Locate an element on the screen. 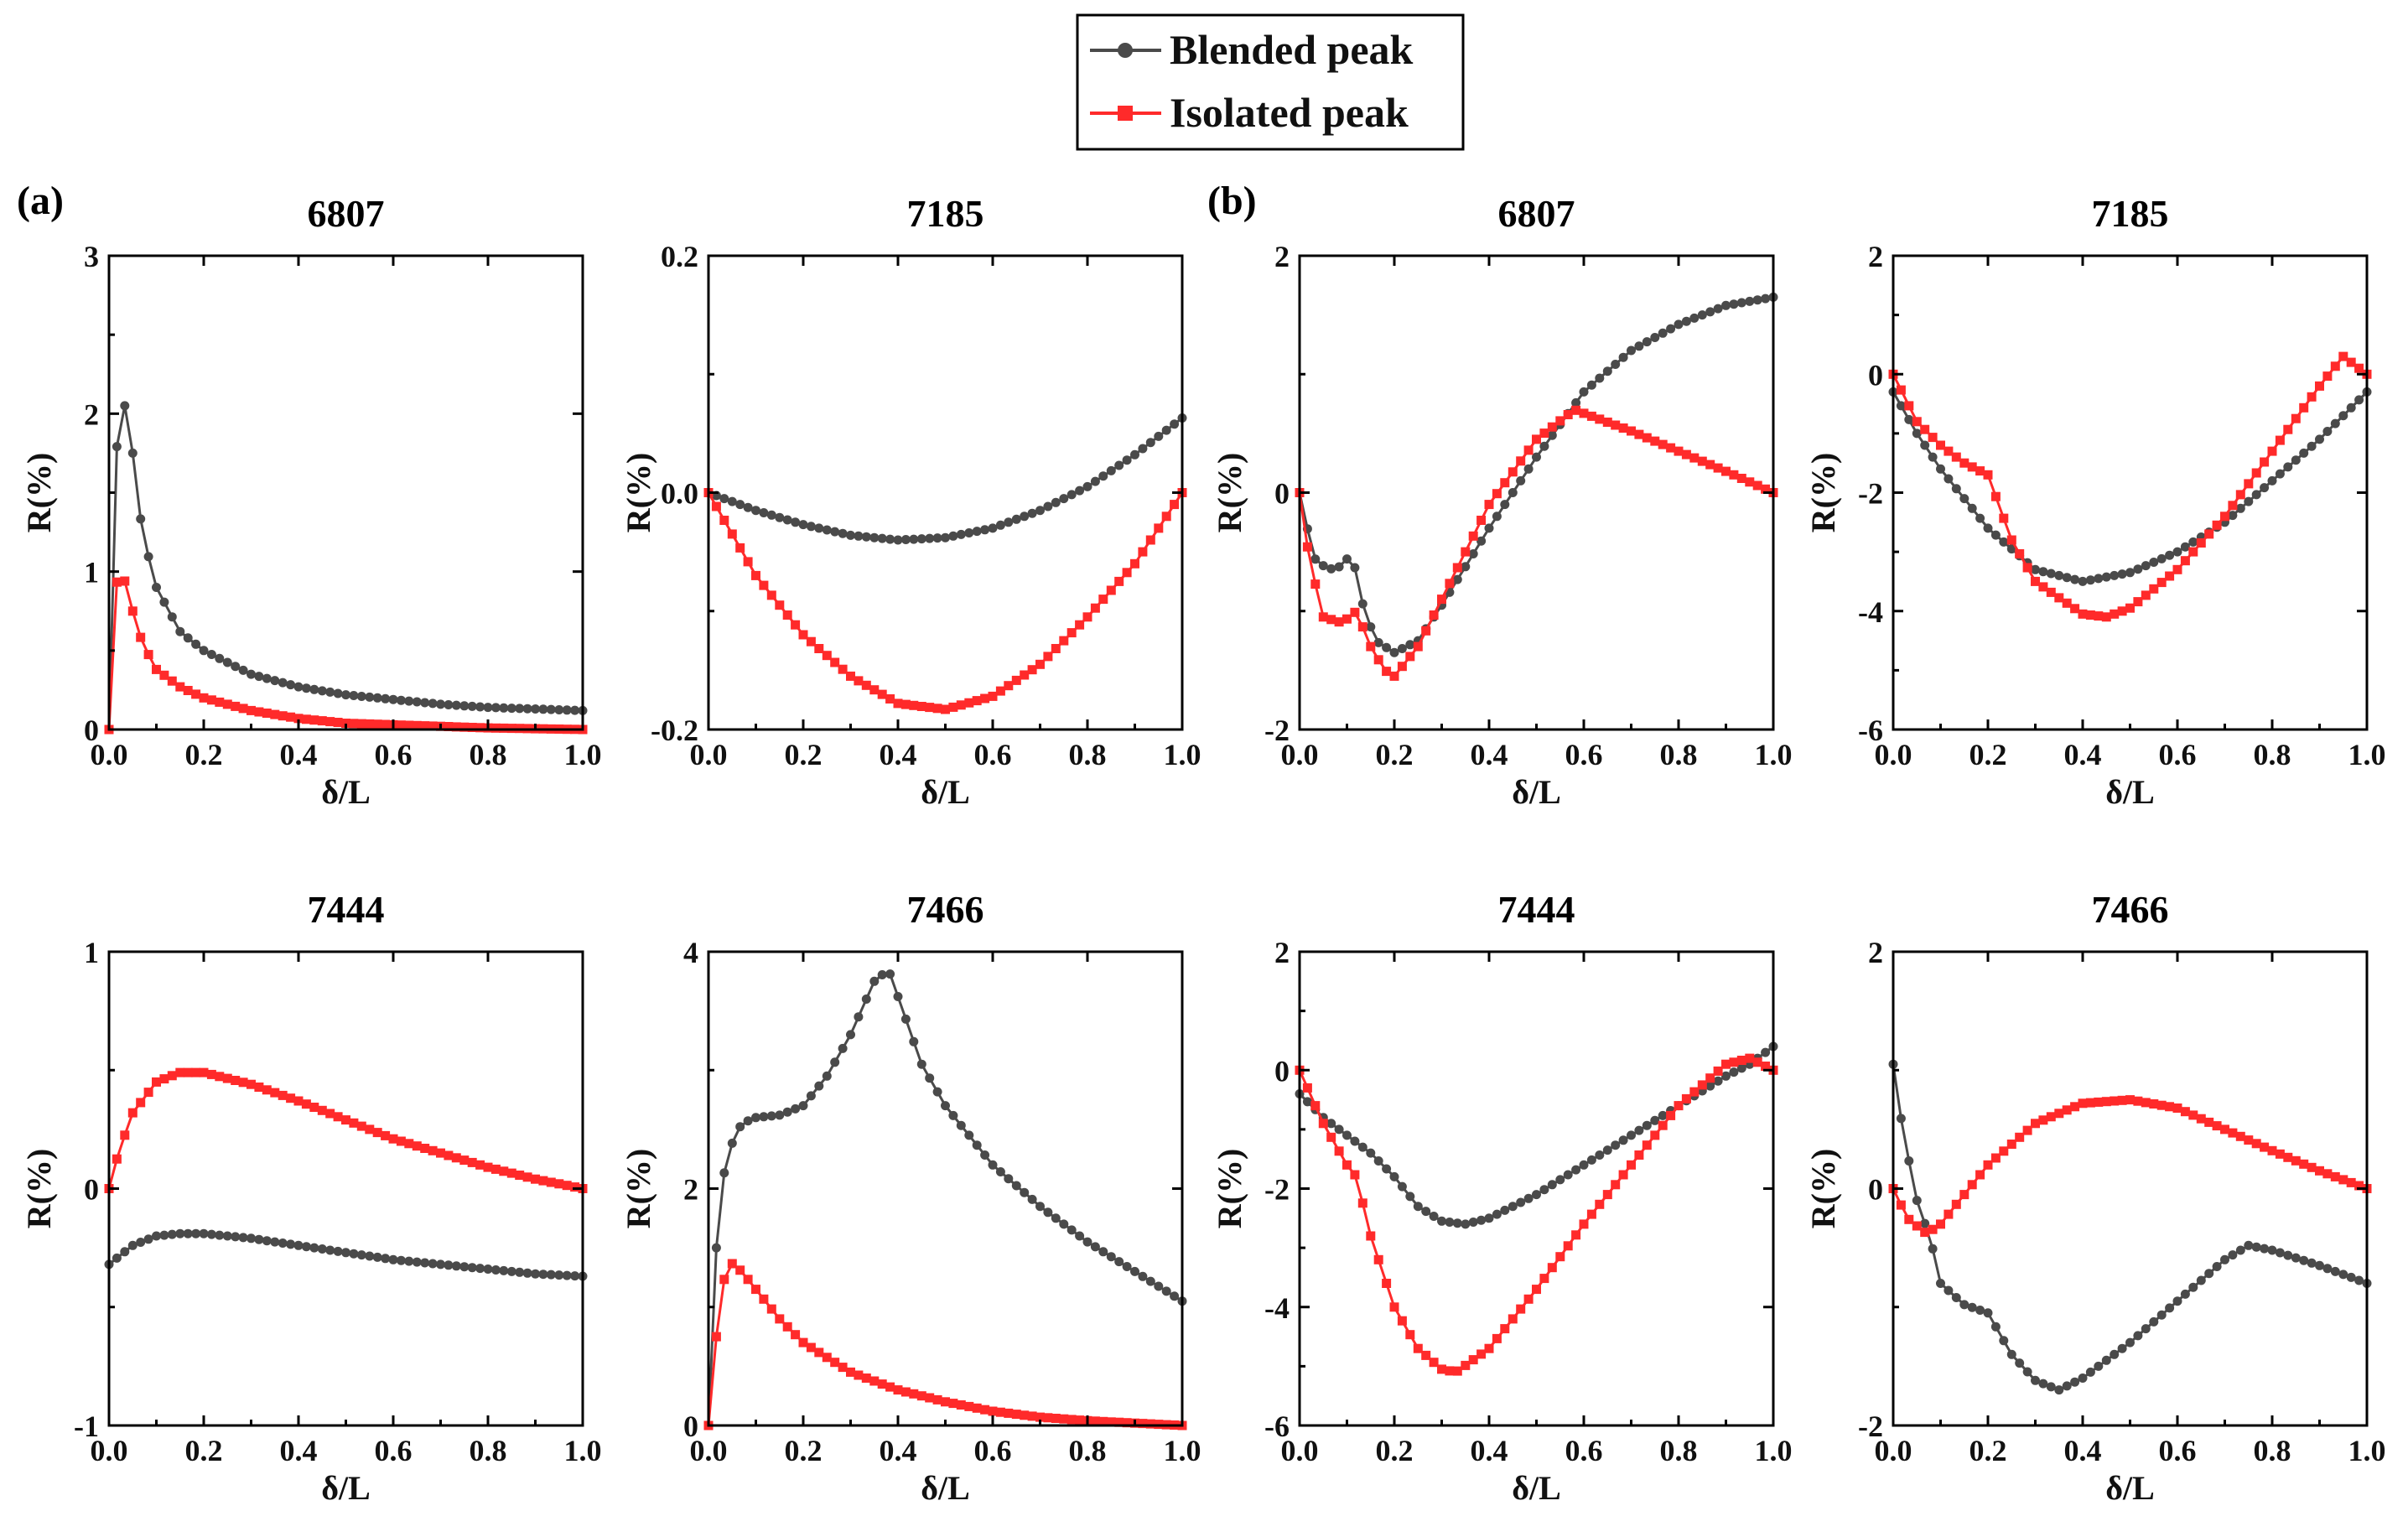 The image size is (2408, 1537). y-tick-label: 2 is located at coordinates (1875, 952).